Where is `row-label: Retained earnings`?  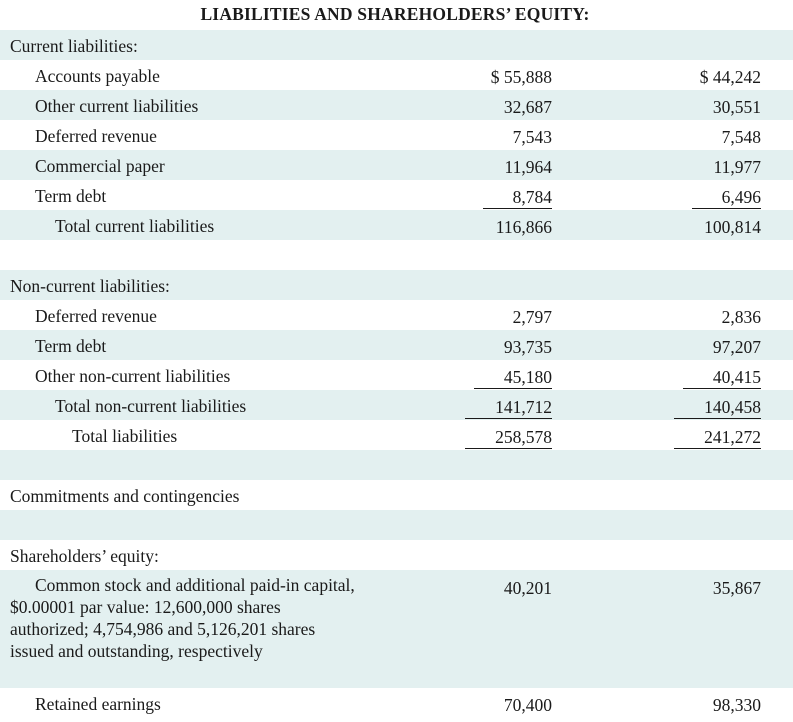
row-label: Retained earnings is located at coordinates (98, 704).